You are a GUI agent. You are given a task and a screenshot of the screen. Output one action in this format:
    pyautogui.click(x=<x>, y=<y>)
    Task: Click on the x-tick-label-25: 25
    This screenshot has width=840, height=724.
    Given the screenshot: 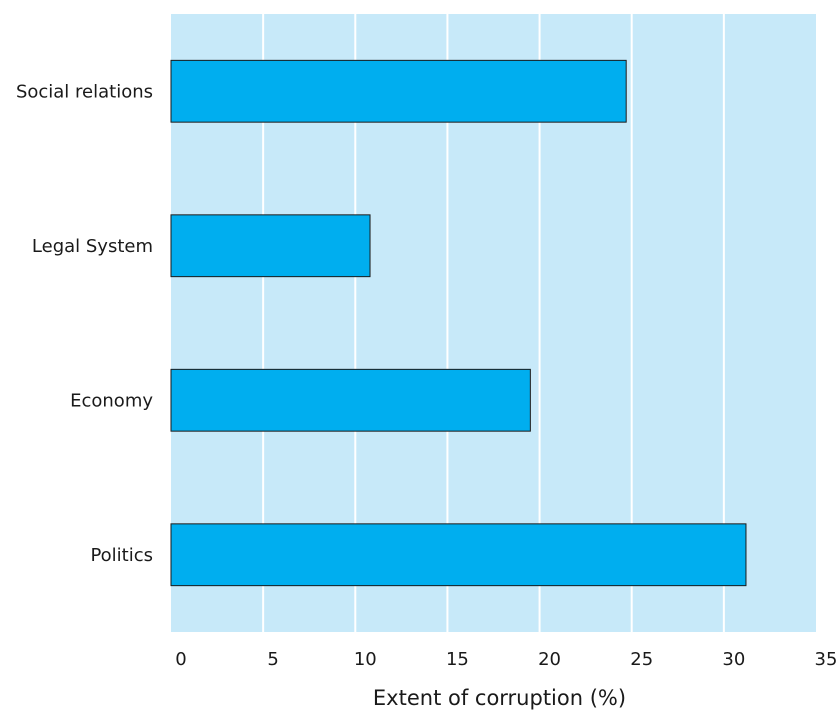 What is the action you would take?
    pyautogui.click(x=641, y=659)
    